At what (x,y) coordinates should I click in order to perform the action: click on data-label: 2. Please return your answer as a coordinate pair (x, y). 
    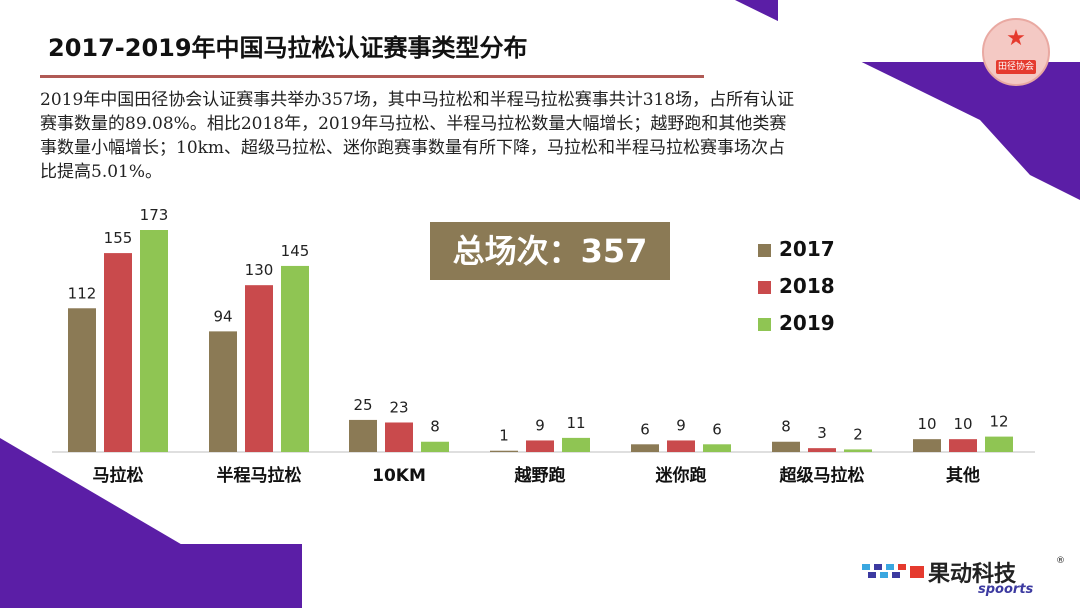
    Looking at the image, I should click on (858, 434).